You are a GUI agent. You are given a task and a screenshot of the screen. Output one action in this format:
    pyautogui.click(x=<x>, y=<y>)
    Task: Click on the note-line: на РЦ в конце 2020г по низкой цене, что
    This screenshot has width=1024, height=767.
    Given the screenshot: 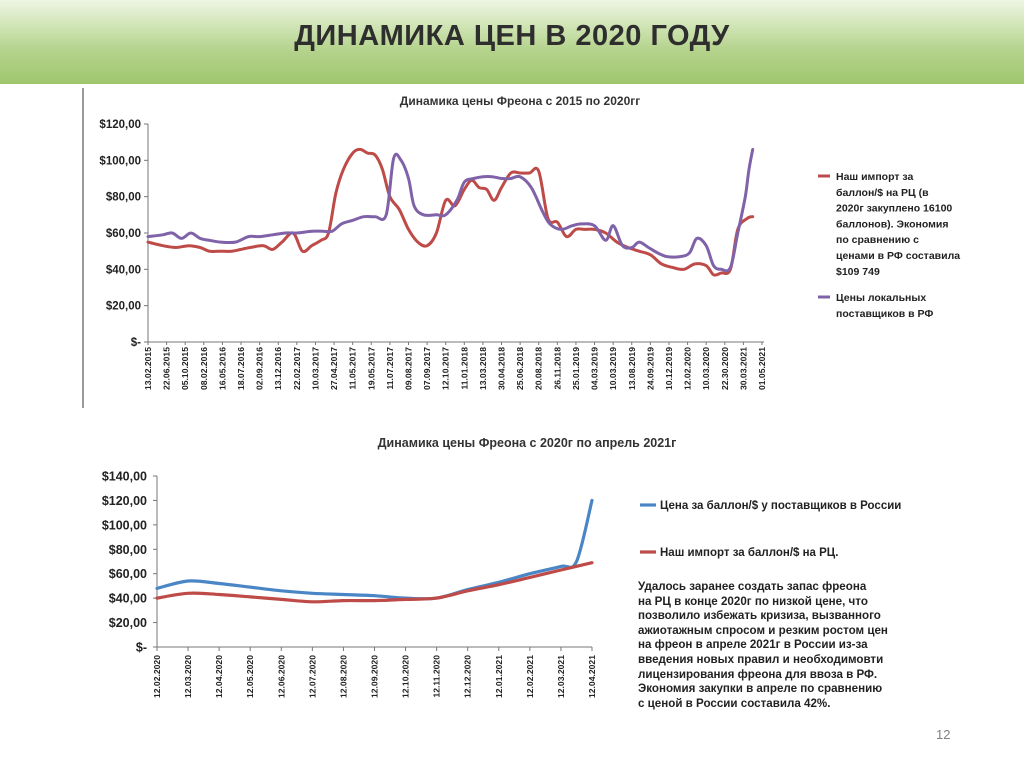 What is the action you would take?
    pyautogui.click(x=753, y=601)
    